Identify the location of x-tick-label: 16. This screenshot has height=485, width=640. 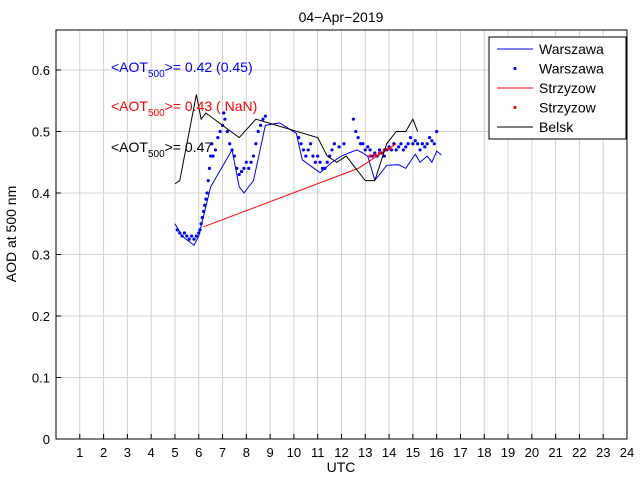
(436, 452).